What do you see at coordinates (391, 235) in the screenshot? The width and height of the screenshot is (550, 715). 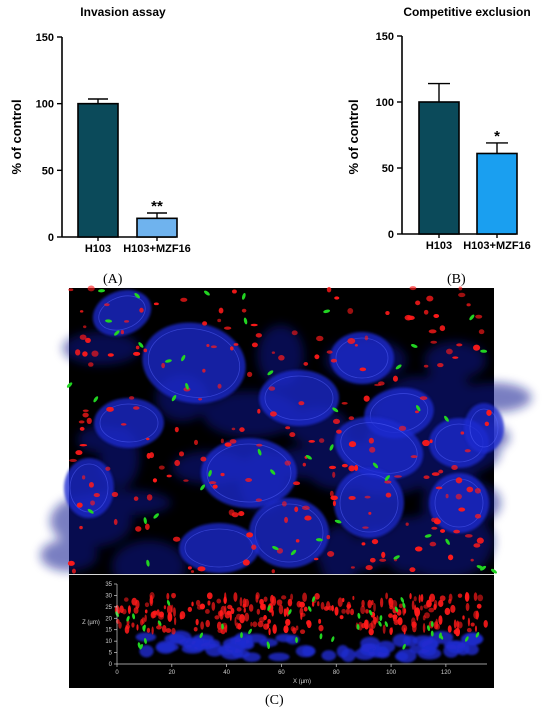 I see `y-tick-label: 0` at bounding box center [391, 235].